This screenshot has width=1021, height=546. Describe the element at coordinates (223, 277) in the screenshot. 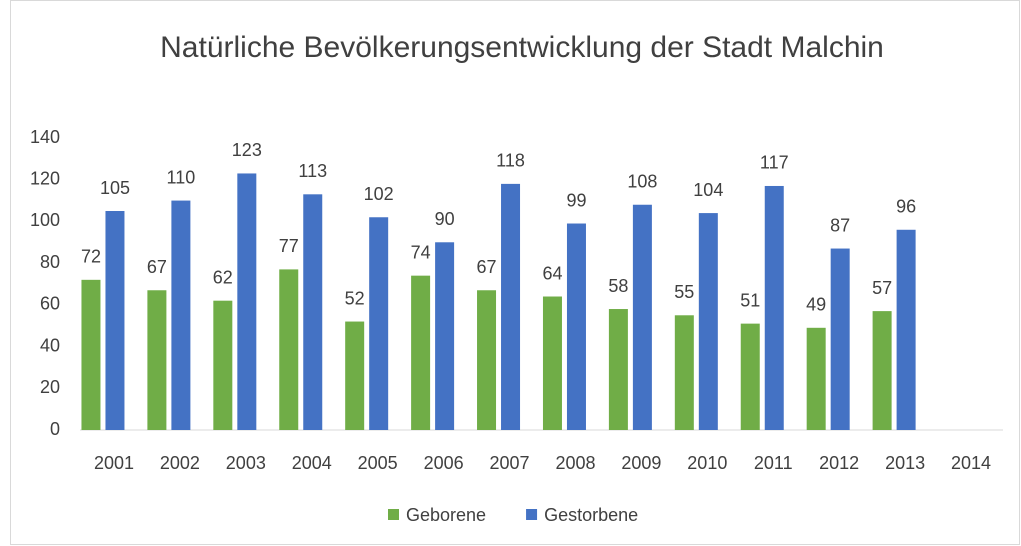

I see `data-label: 62` at that location.